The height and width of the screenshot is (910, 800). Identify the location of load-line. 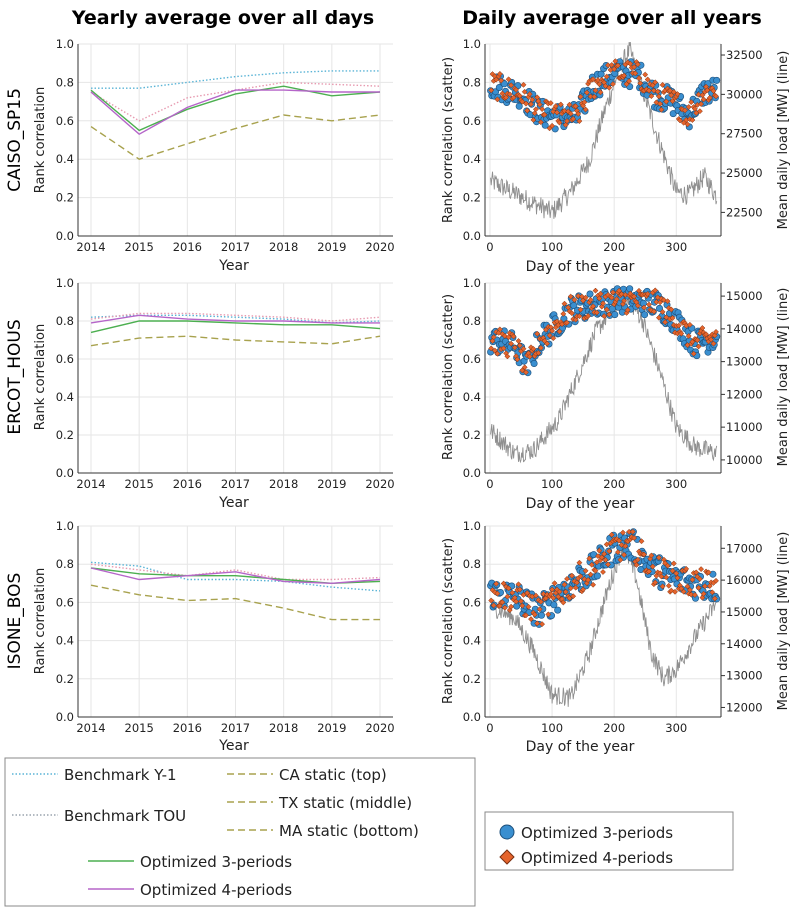
(603, 624).